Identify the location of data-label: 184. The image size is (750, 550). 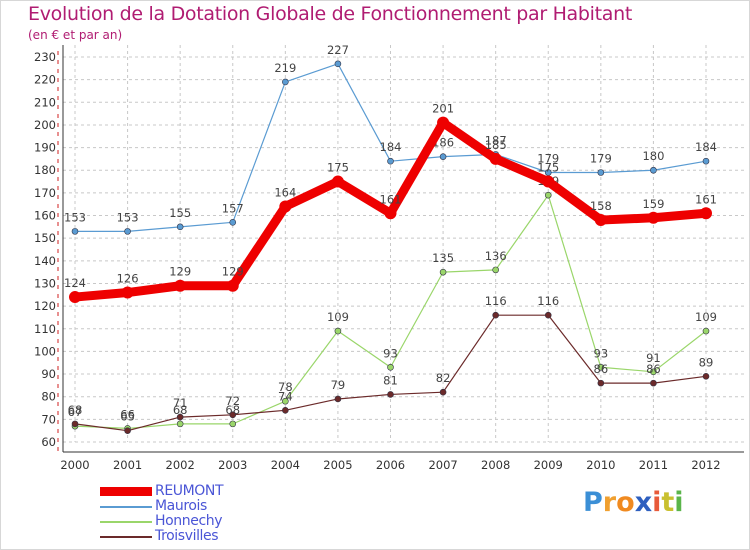
(706, 147).